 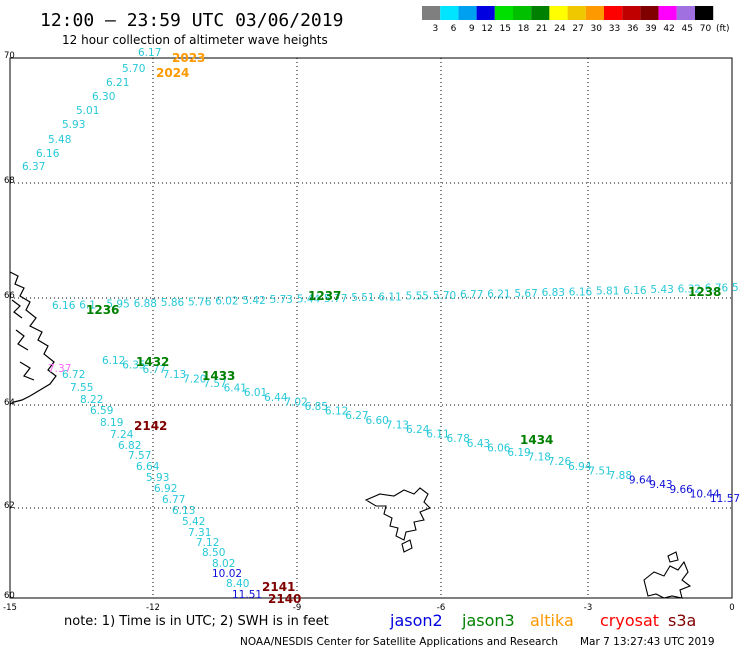 What do you see at coordinates (9, 596) in the screenshot?
I see `lat-tick-label: 60` at bounding box center [9, 596].